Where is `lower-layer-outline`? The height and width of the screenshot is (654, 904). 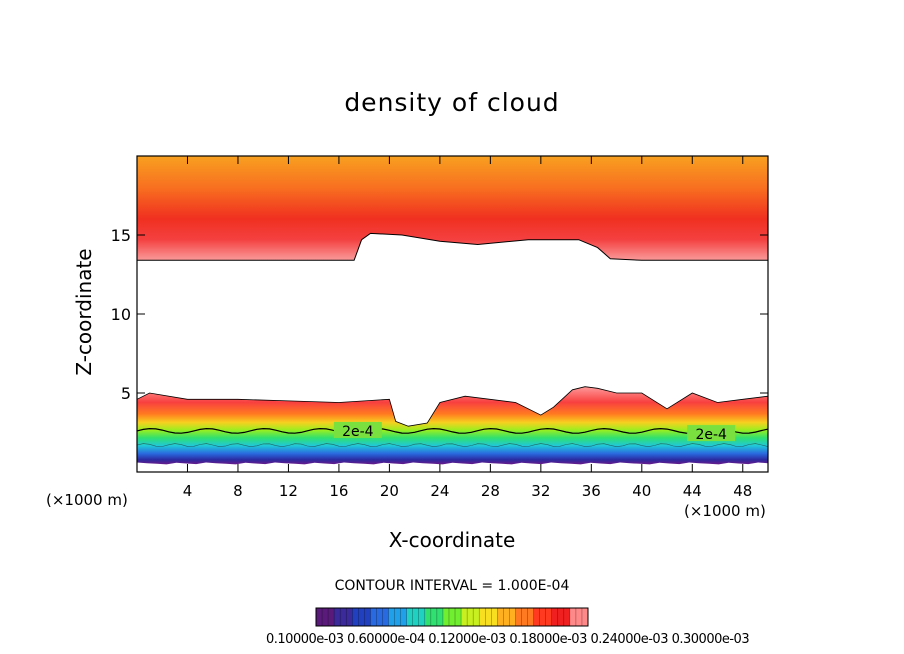
lower-layer-outline is located at coordinates (452, 406).